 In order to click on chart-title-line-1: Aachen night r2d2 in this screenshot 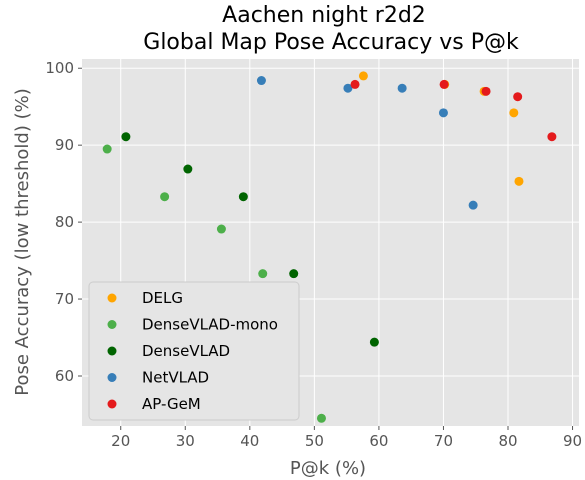, I will do `click(324, 15)`.